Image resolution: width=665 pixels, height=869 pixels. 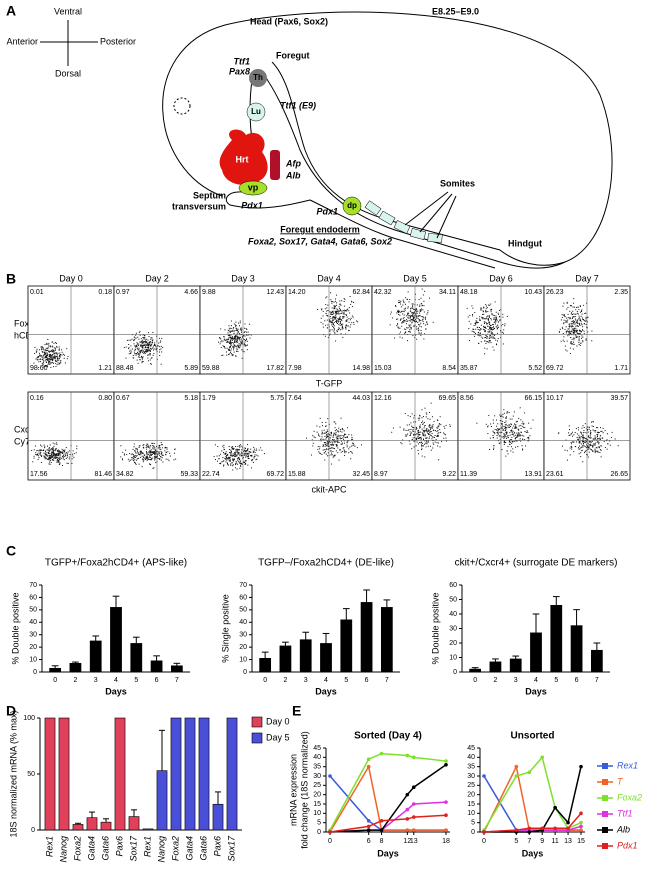 I want to click on label: Foxa2, Sox17, Gata4, Gata6, Sox2, so click(x=320, y=241).